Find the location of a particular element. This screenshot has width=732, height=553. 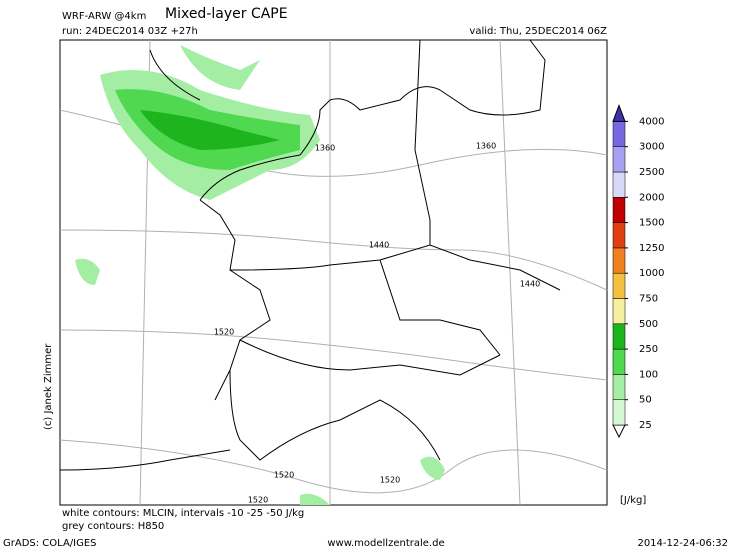

legend-grey: grey contours: H850 is located at coordinates (113, 526).